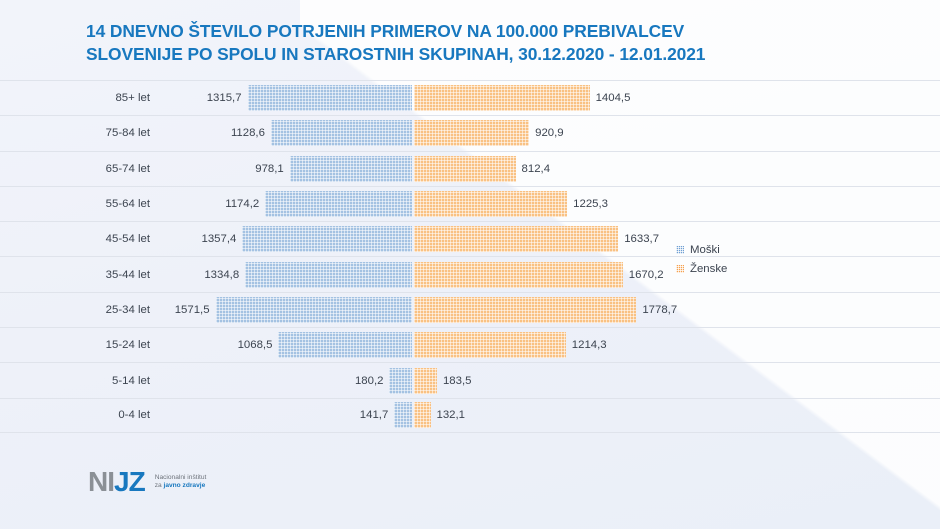 The image size is (940, 529). I want to click on row-plot-area: 141,7 132,1, so click(413, 415).